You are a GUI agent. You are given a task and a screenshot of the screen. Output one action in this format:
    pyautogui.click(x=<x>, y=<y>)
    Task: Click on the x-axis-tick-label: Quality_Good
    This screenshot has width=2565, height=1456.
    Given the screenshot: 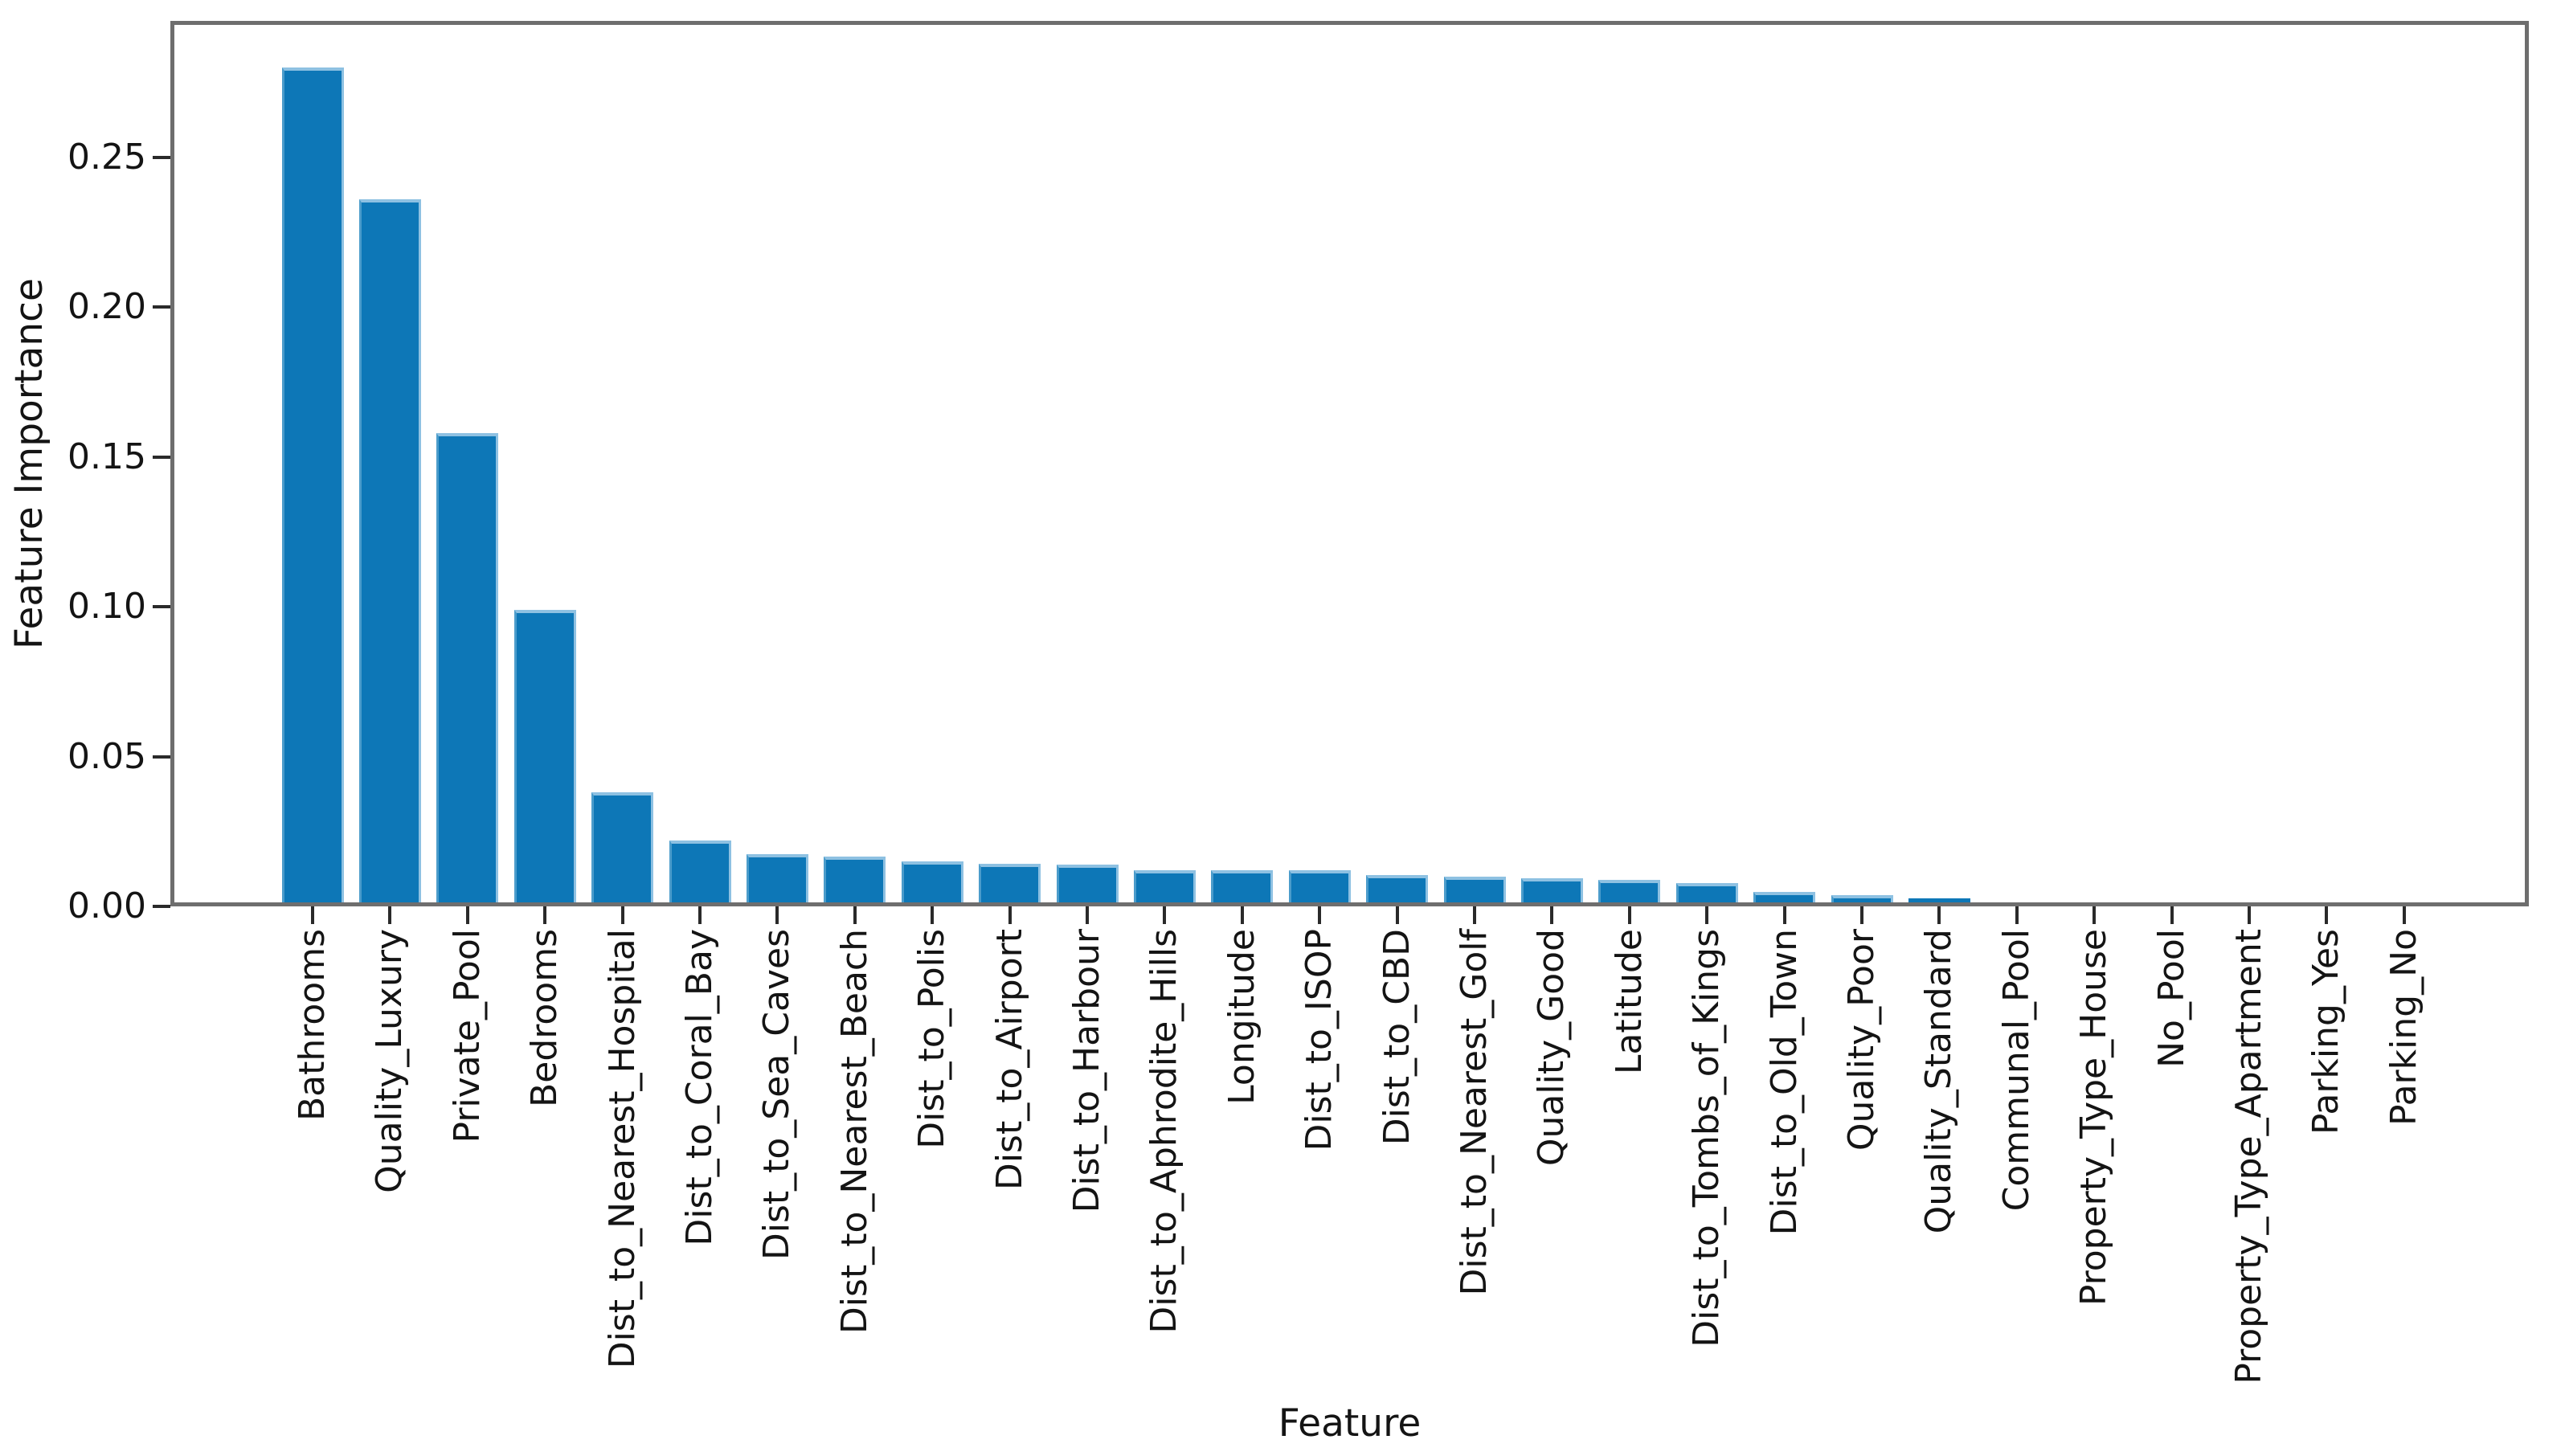 What is the action you would take?
    pyautogui.click(x=1552, y=1048)
    